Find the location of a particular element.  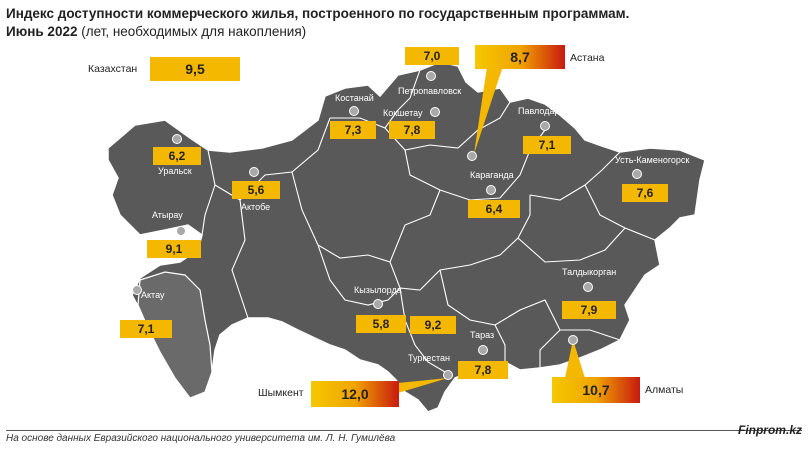

title-units: (лет, необходимых для накопления) is located at coordinates (192, 31).